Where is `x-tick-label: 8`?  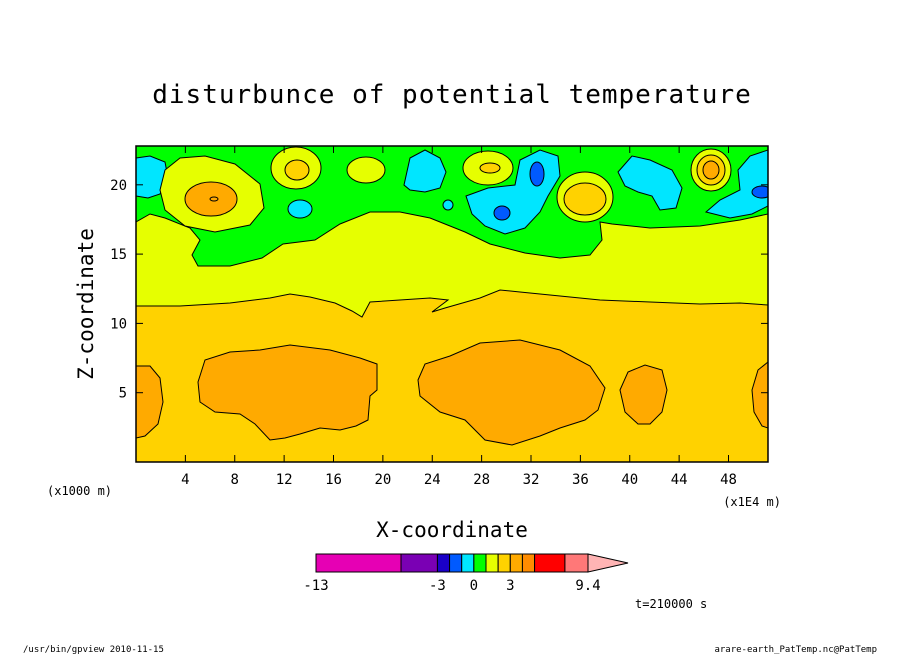
x-tick-label: 8 is located at coordinates (235, 480).